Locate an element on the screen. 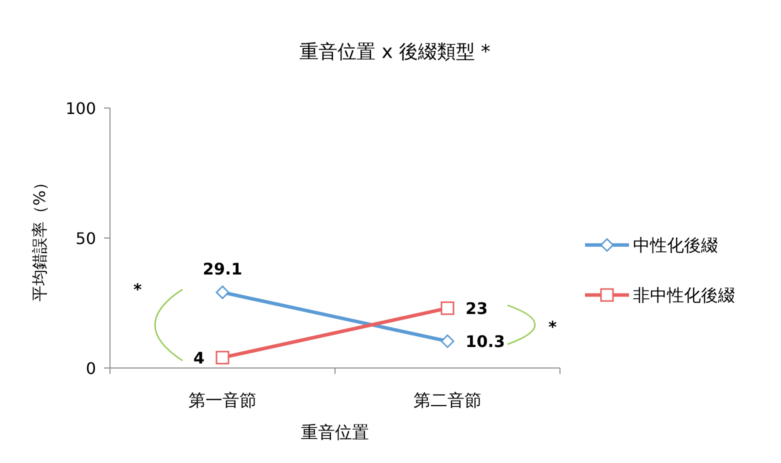 Image resolution: width=781 pixels, height=463 pixels. data-label: 29.1 is located at coordinates (222, 268).